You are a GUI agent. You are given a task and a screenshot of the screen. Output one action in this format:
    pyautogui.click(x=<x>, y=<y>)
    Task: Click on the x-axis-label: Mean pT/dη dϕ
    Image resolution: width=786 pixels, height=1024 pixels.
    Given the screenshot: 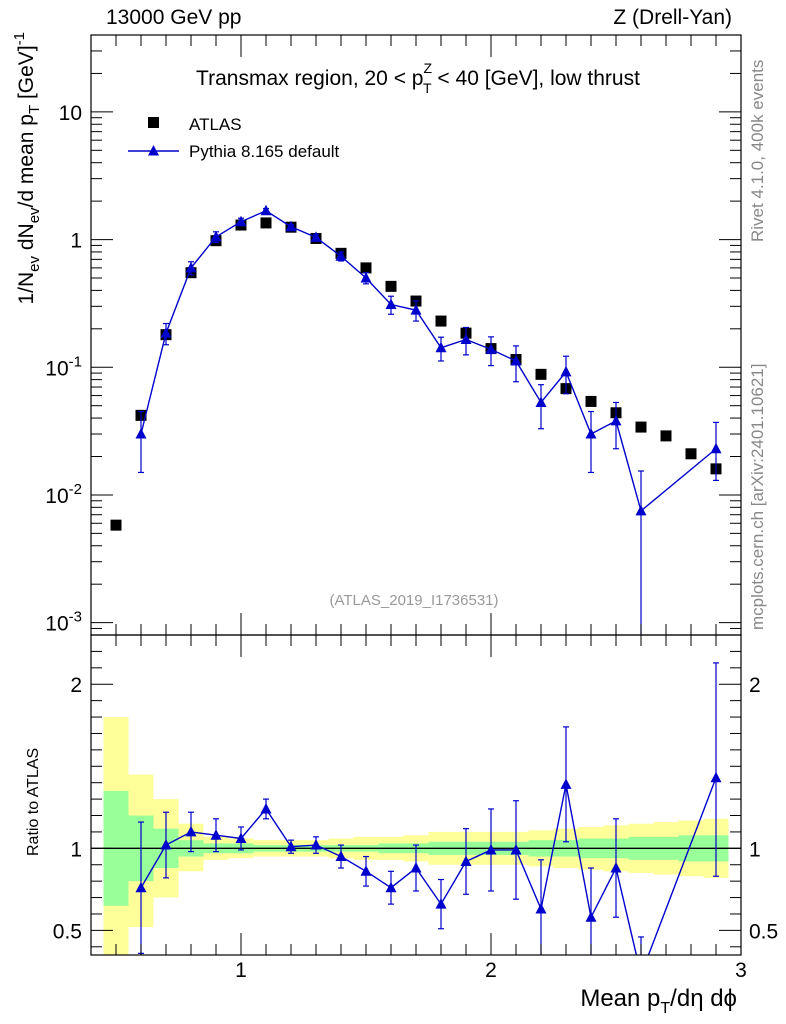 What is the action you would take?
    pyautogui.click(x=658, y=1001)
    